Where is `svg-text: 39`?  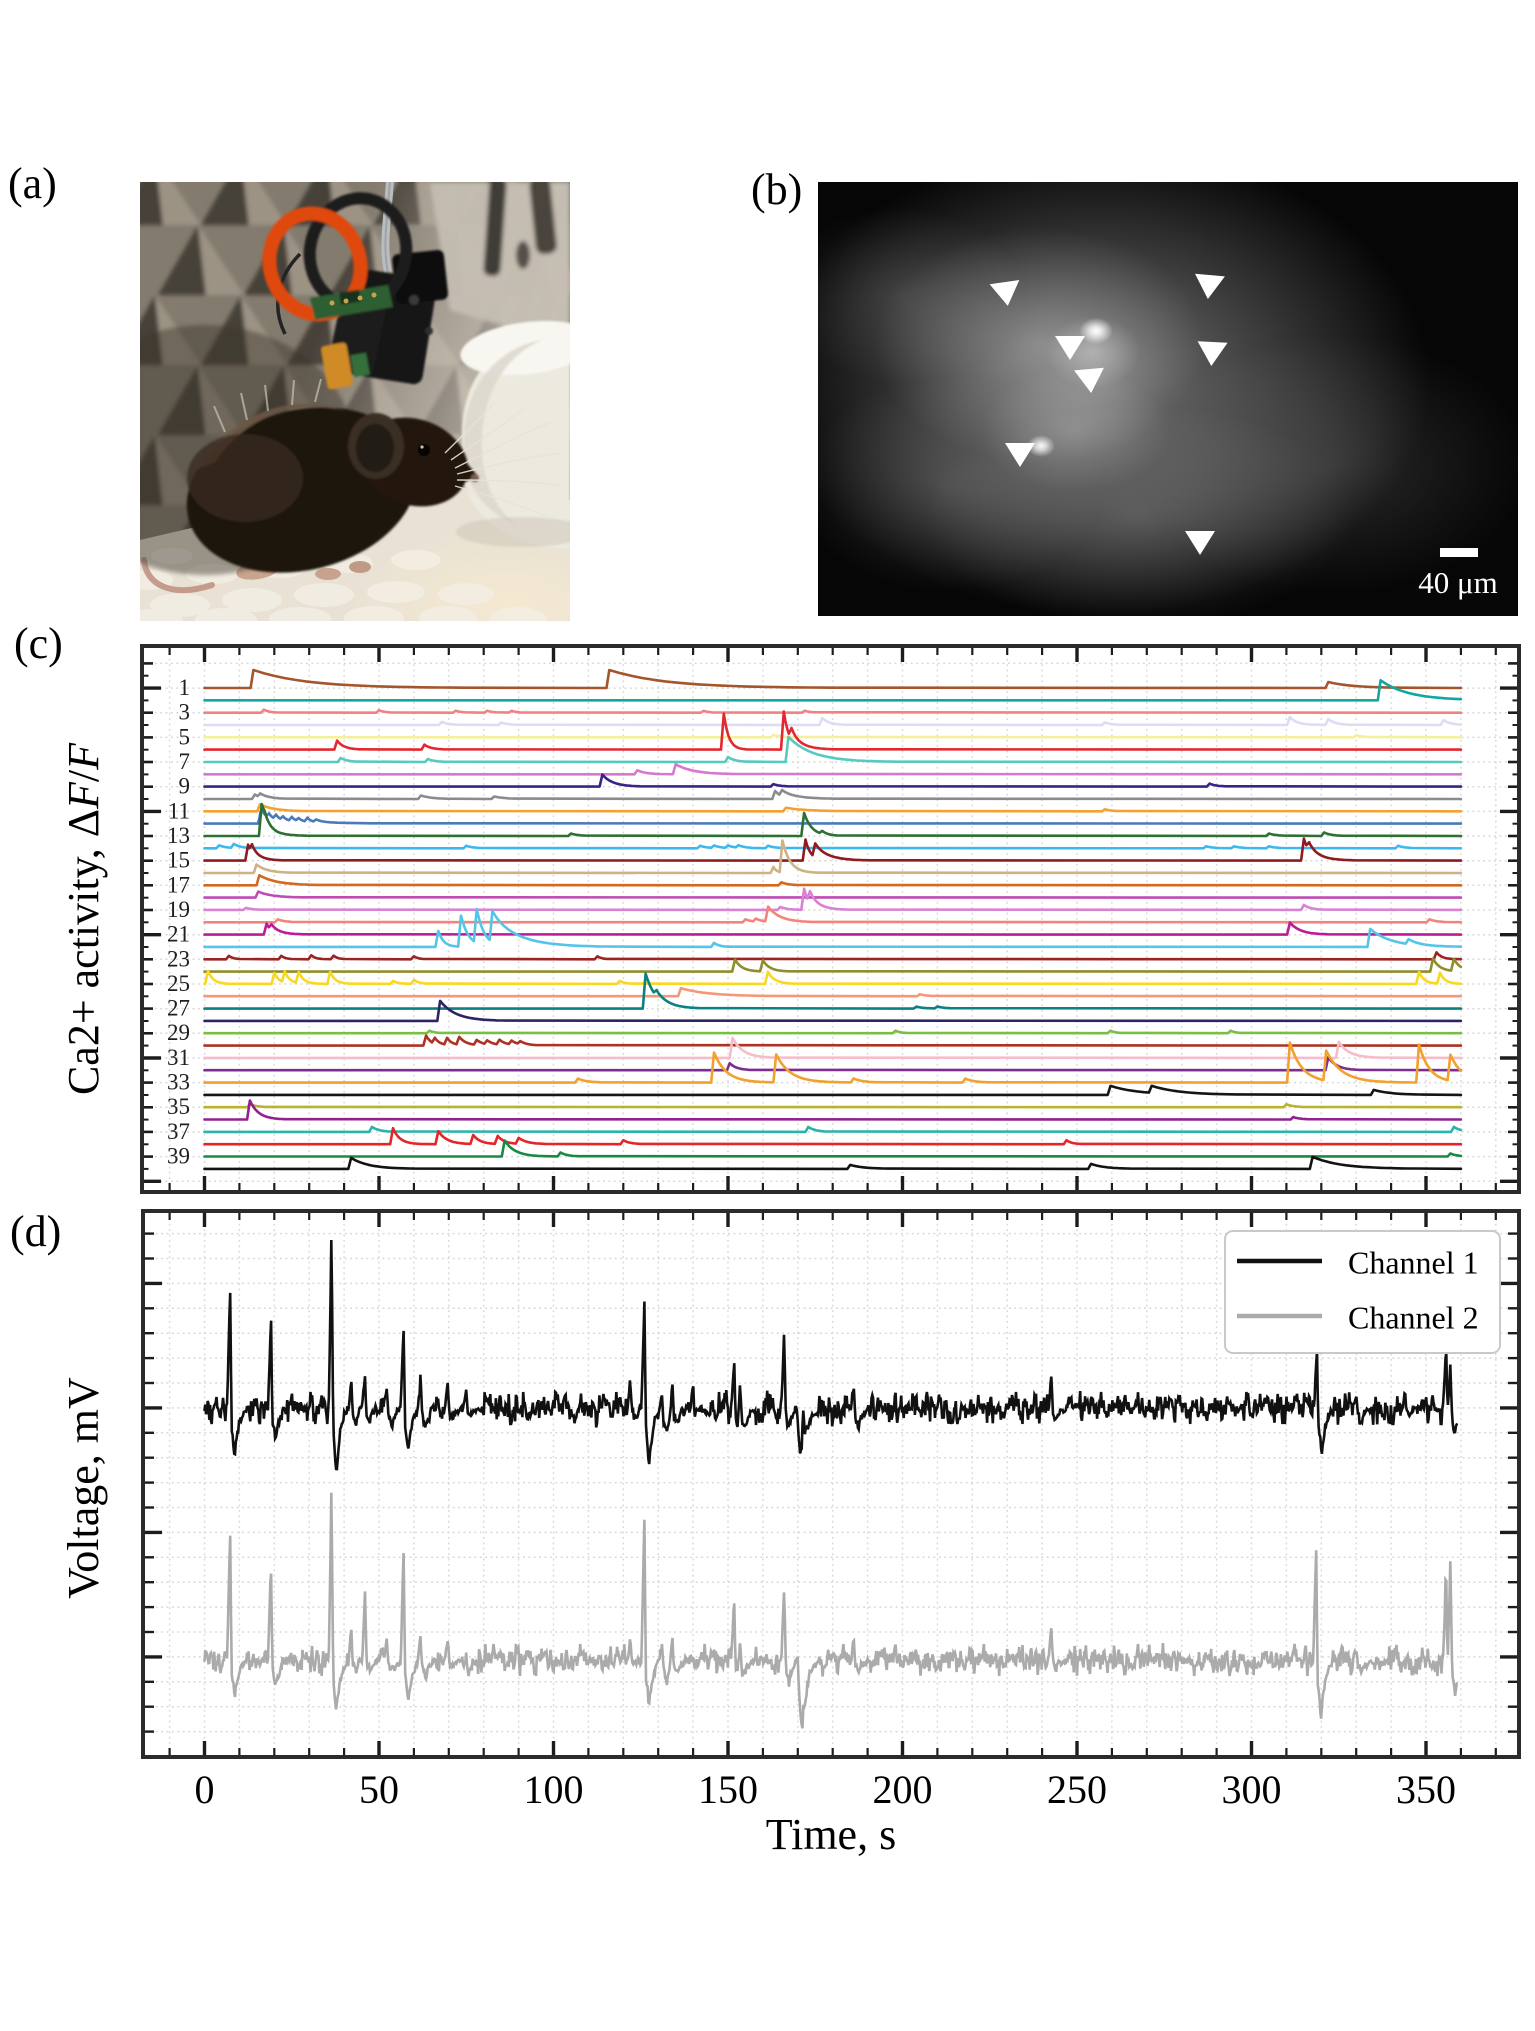
svg-text: 39 is located at coordinates (178, 1156).